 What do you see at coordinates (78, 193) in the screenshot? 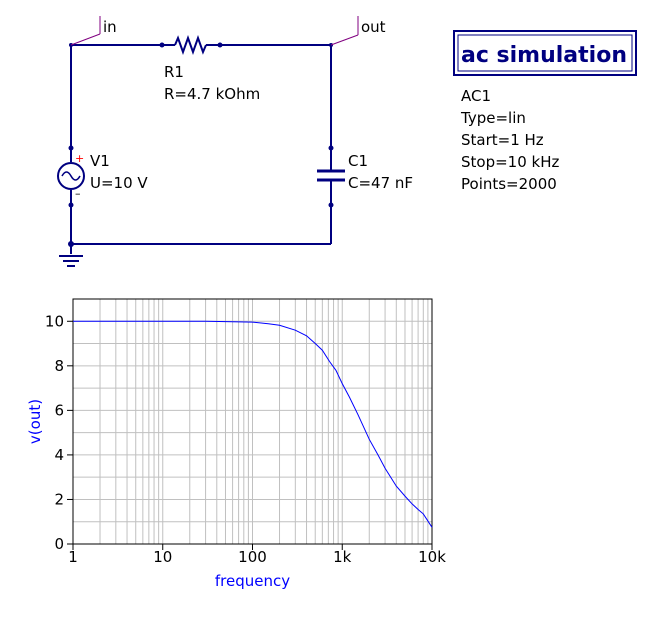
I see `source-minus: –` at bounding box center [78, 193].